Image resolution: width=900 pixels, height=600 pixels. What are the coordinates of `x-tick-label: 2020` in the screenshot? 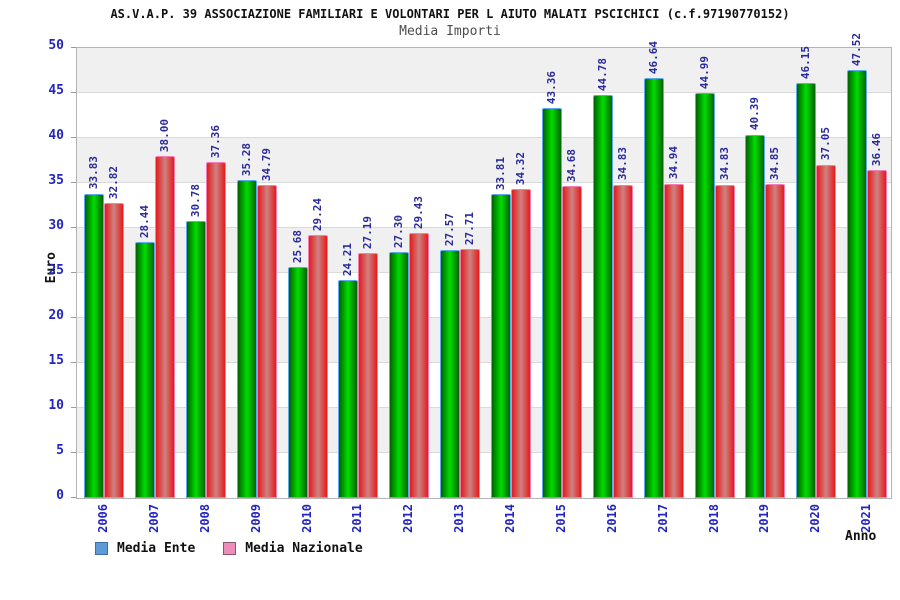 It's located at (815, 518).